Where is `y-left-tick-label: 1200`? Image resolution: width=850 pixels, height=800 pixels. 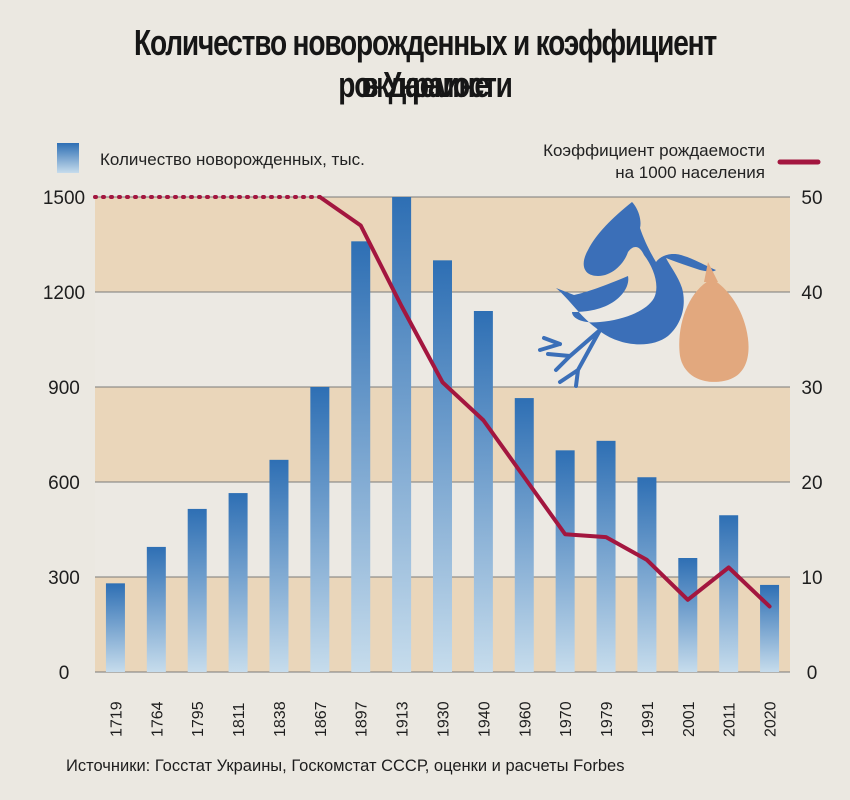
y-left-tick-label: 1200 is located at coordinates (64, 293).